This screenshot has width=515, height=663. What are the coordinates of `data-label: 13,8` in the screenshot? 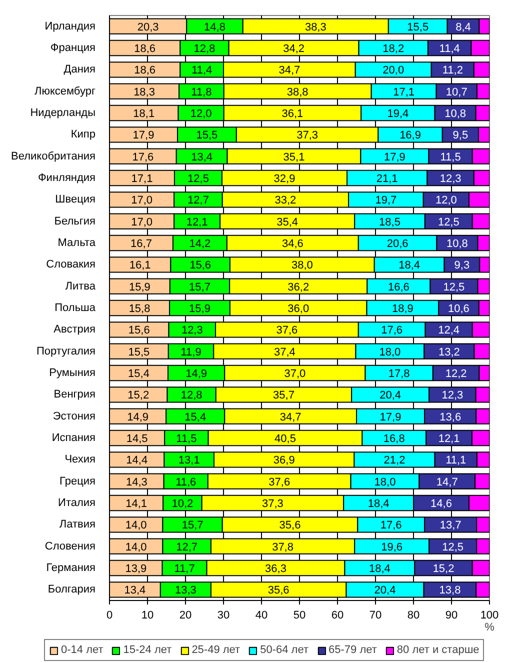 It's located at (450, 590).